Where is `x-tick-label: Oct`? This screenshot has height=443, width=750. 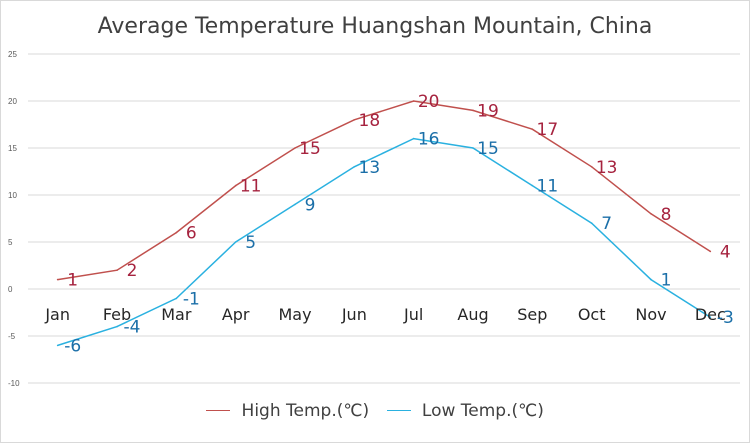
x-tick-label: Oct is located at coordinates (592, 314).